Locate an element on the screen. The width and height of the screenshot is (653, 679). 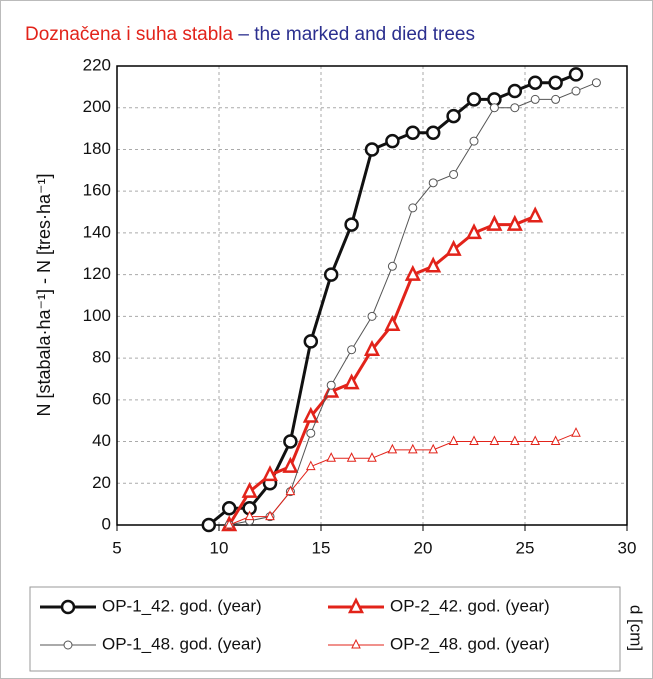
y-tick-label: 20 is located at coordinates (101, 482).